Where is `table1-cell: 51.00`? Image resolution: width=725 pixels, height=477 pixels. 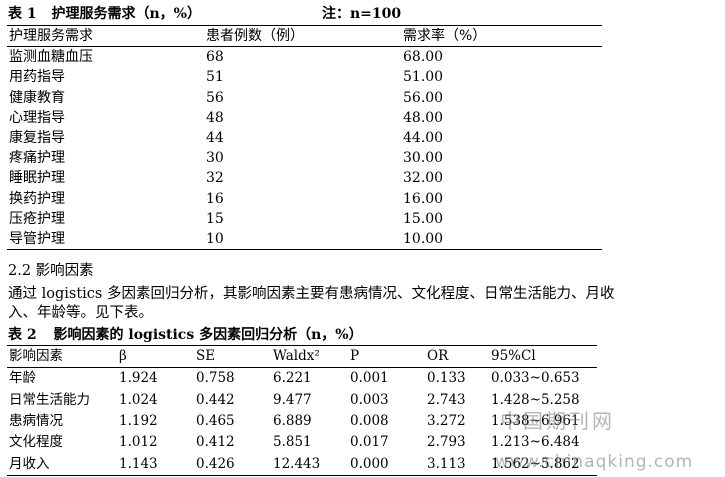
table1-cell: 51.00 is located at coordinates (423, 77).